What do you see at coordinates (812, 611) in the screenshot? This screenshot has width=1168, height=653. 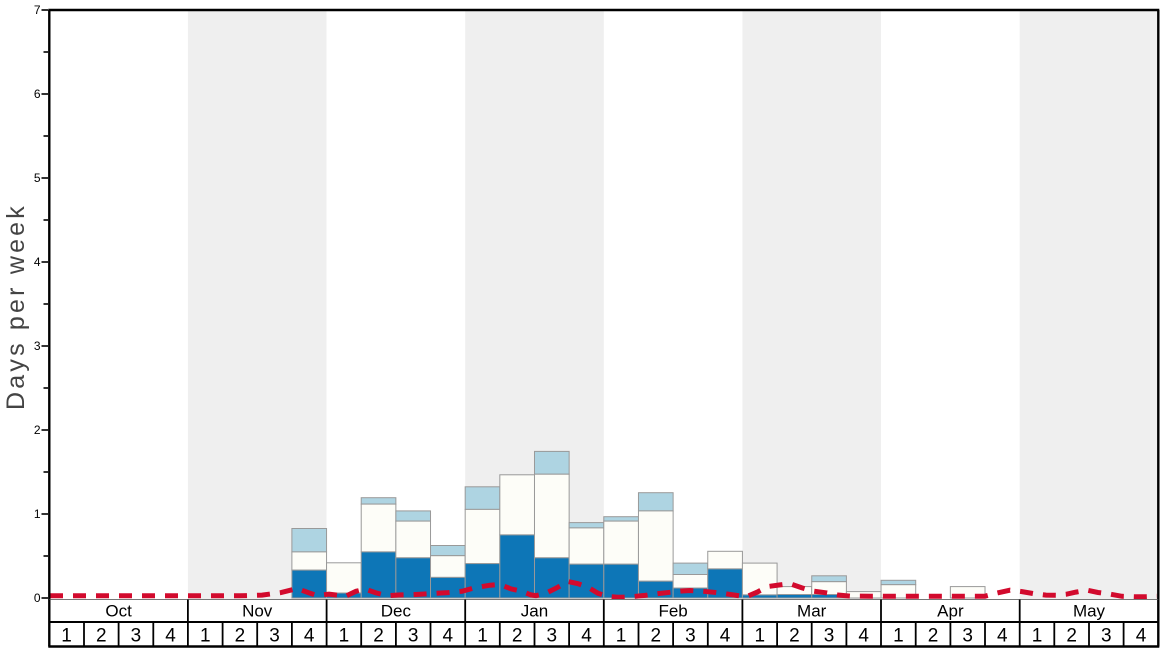 I see `svg-text: Mar` at bounding box center [812, 611].